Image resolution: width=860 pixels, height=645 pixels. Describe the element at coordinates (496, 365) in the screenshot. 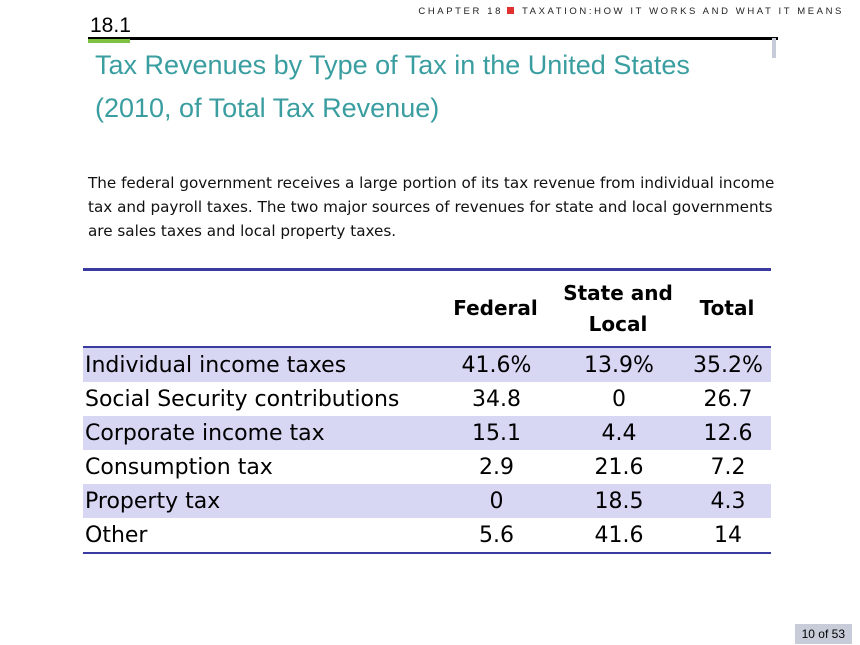

I see `federal-value: 41.6%` at that location.